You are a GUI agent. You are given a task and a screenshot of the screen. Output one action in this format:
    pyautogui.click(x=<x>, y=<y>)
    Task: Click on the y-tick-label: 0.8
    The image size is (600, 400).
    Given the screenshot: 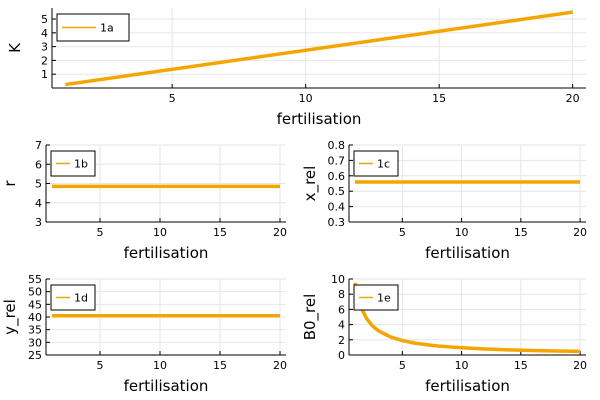 What is the action you would take?
    pyautogui.click(x=337, y=145)
    